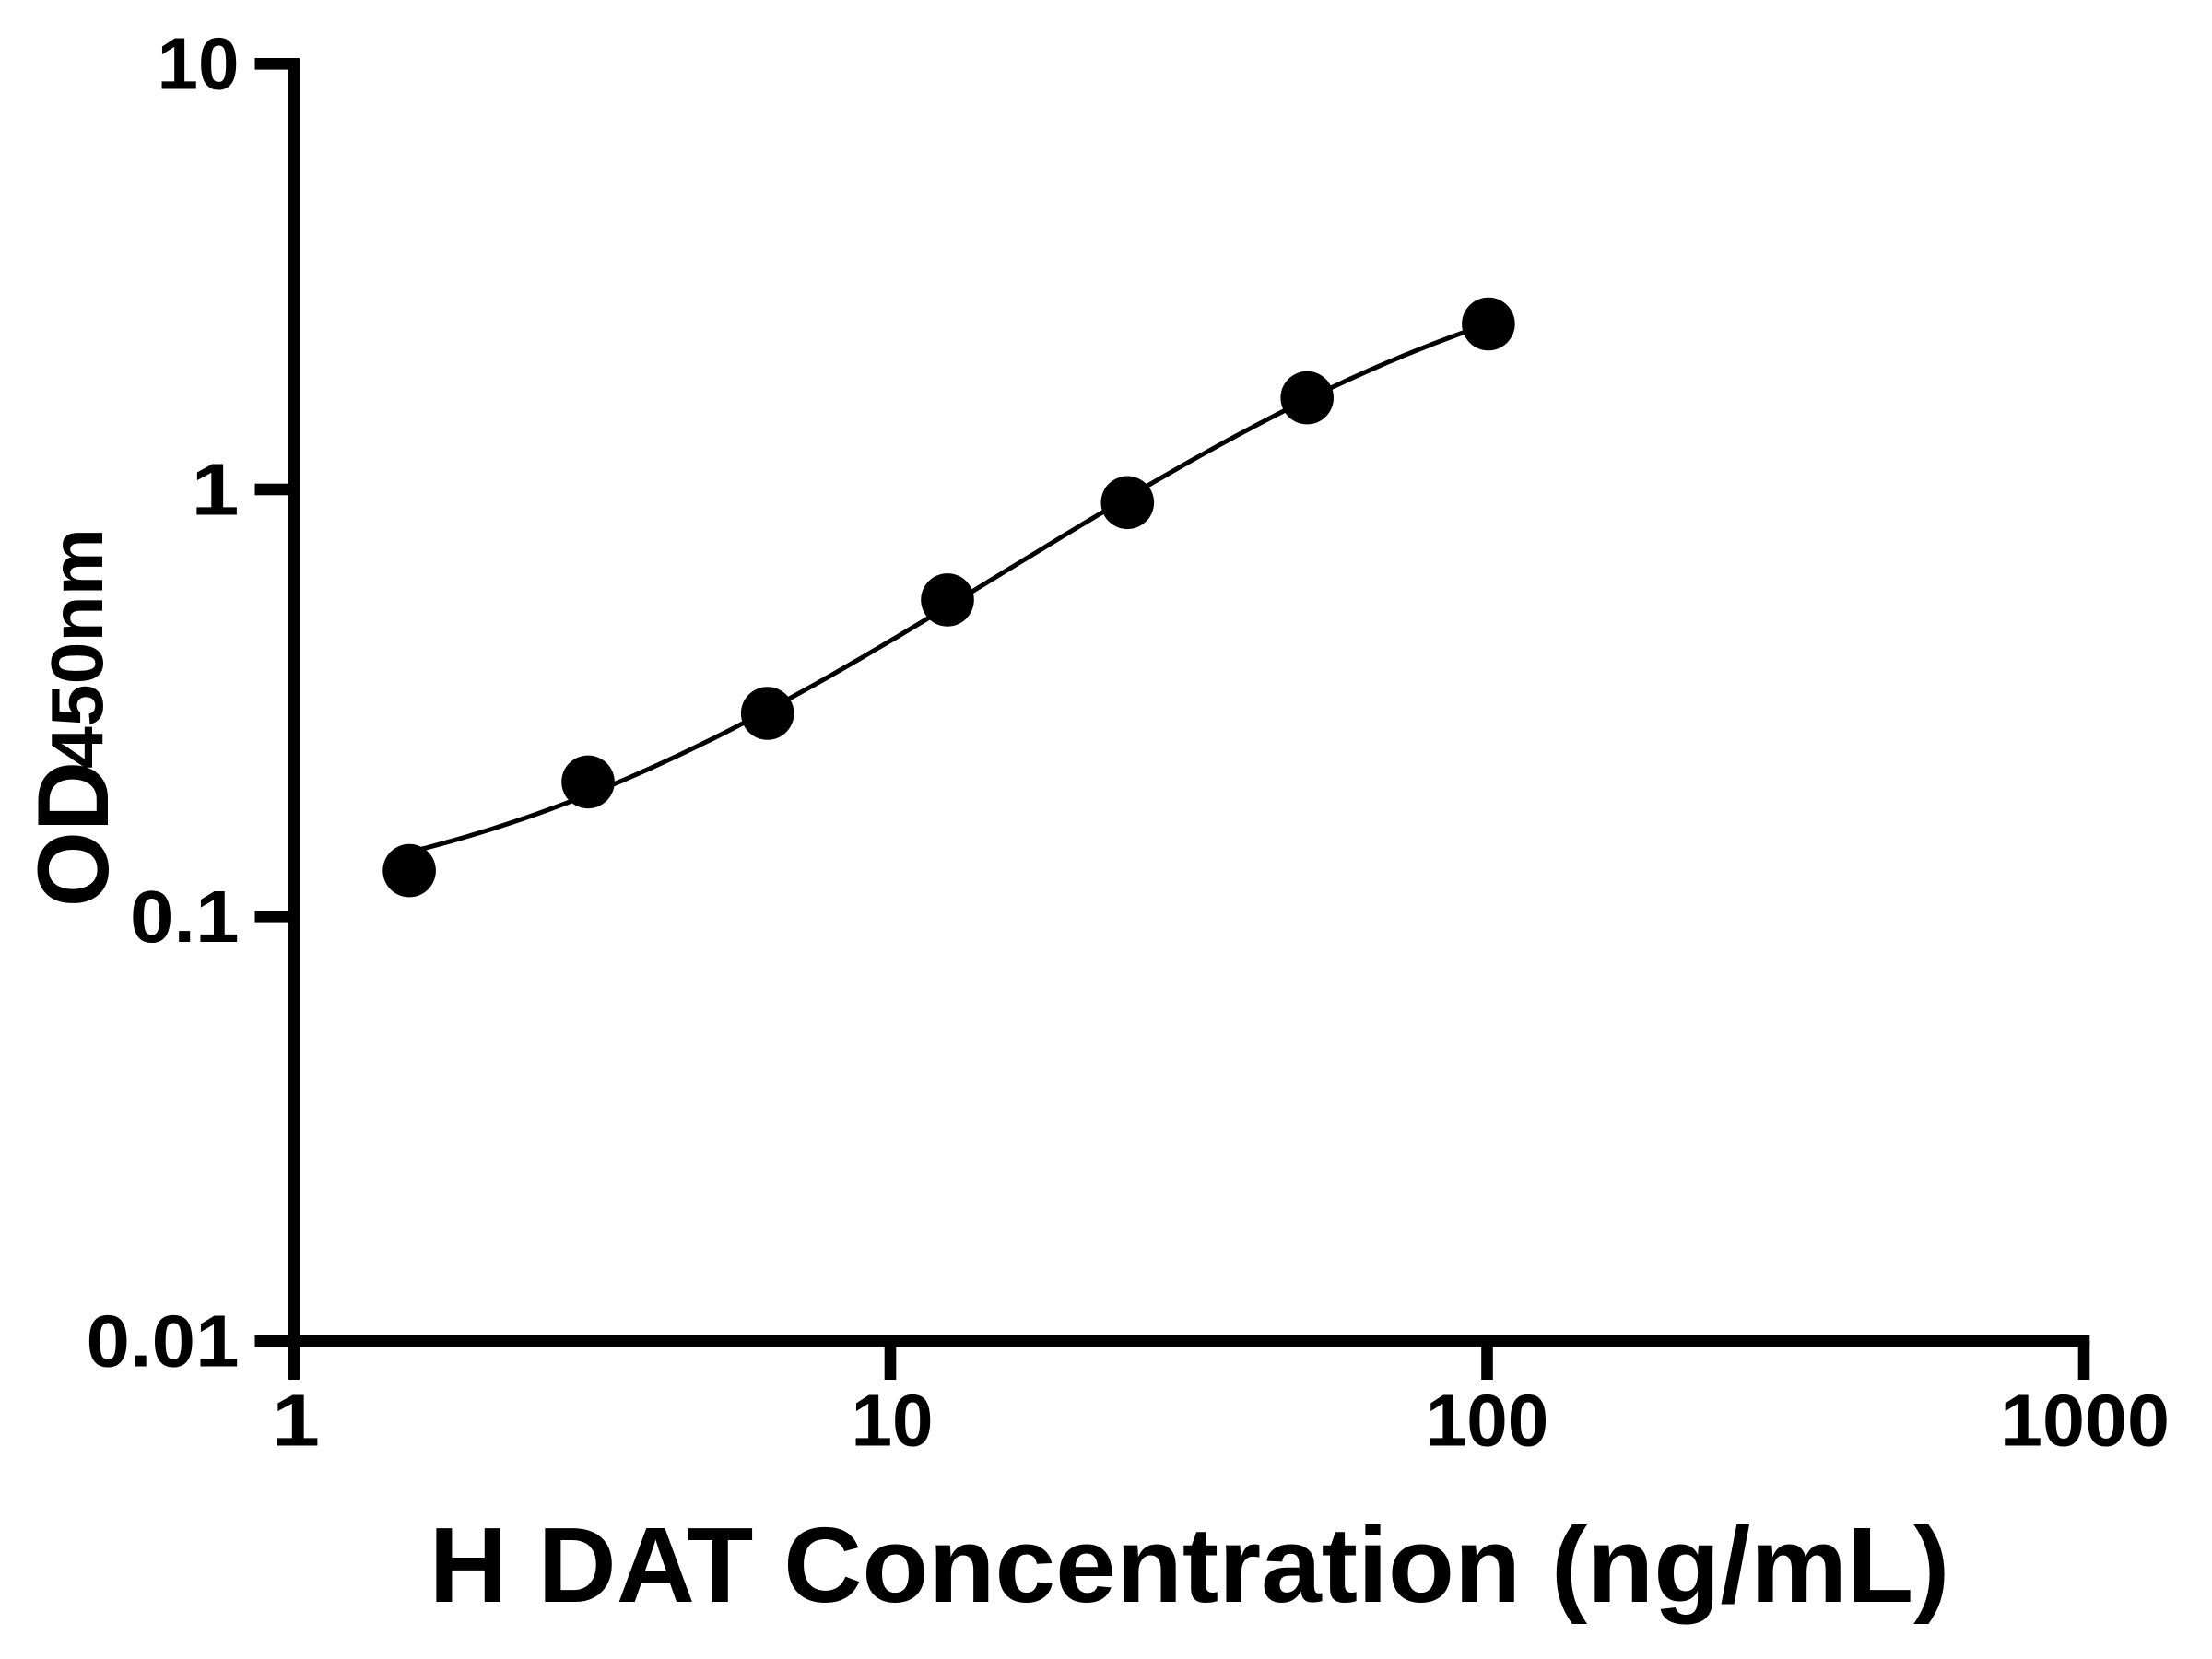  What do you see at coordinates (77, 648) in the screenshot?
I see `svg-text: 450nm` at bounding box center [77, 648].